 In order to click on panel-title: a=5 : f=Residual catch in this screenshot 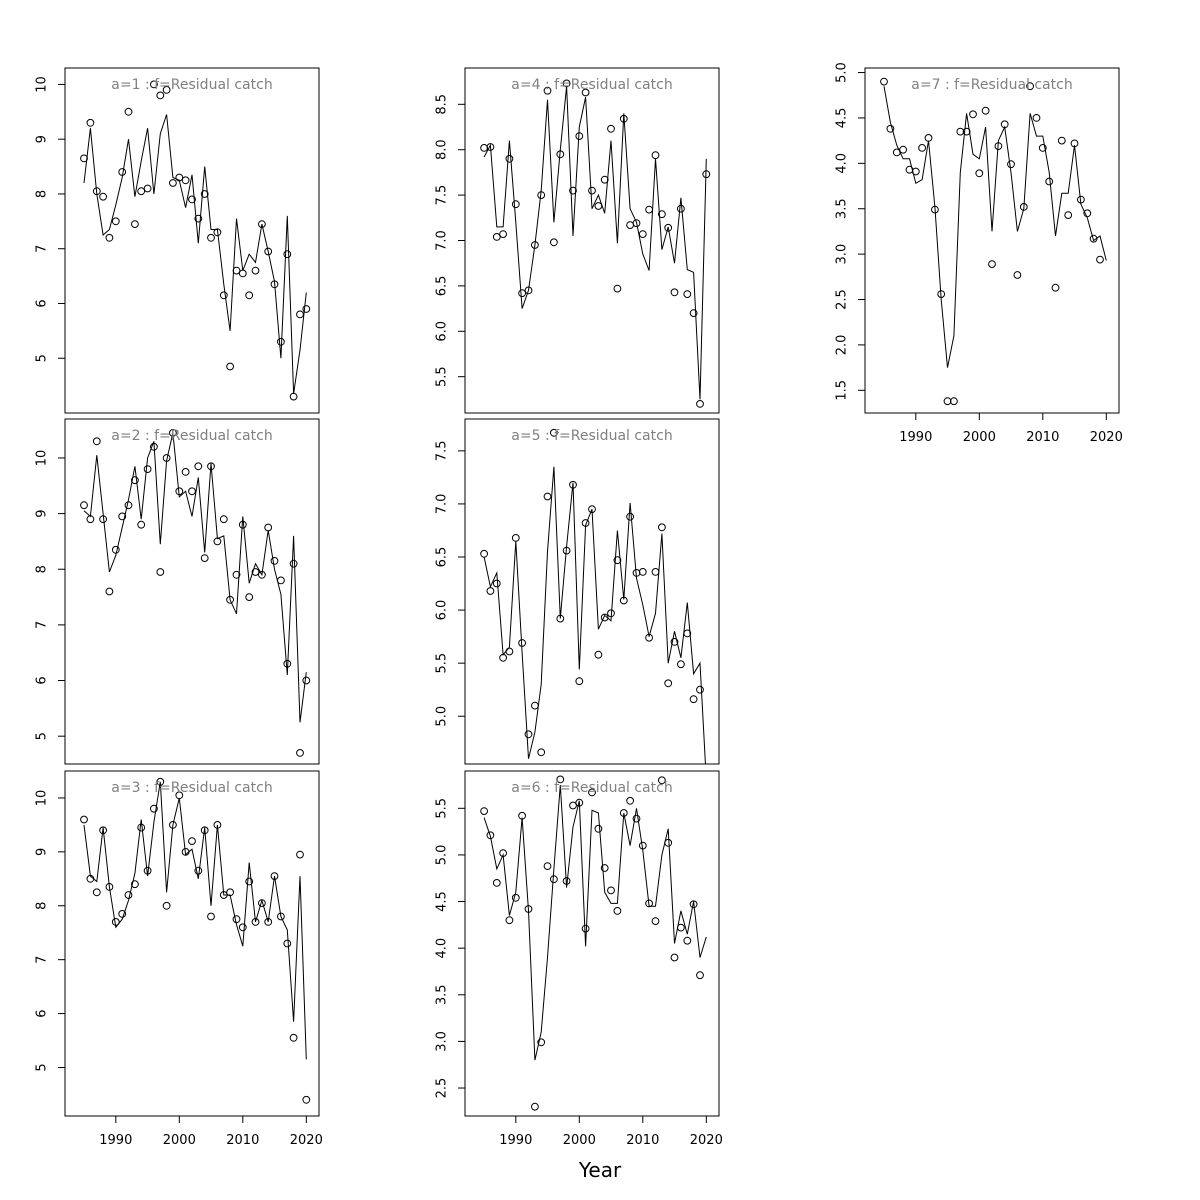, I will do `click(591, 436)`.